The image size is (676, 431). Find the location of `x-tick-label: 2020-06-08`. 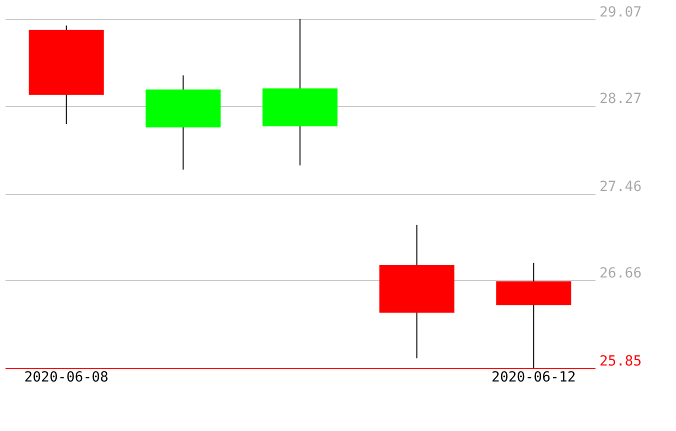

x-tick-label: 2020-06-08 is located at coordinates (66, 378).